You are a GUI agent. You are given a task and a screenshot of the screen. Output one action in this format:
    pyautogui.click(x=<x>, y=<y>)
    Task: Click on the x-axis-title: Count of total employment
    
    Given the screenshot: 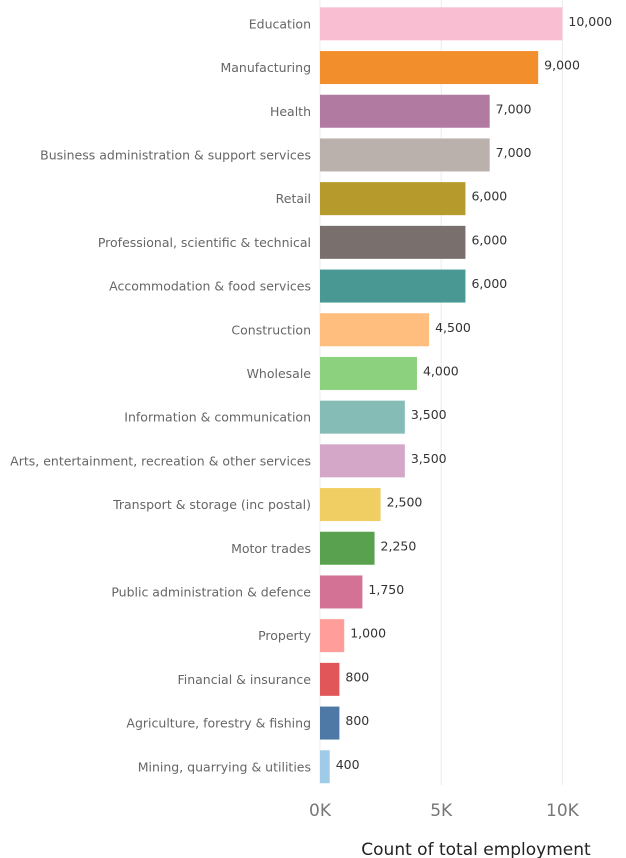 What is the action you would take?
    pyautogui.click(x=476, y=849)
    